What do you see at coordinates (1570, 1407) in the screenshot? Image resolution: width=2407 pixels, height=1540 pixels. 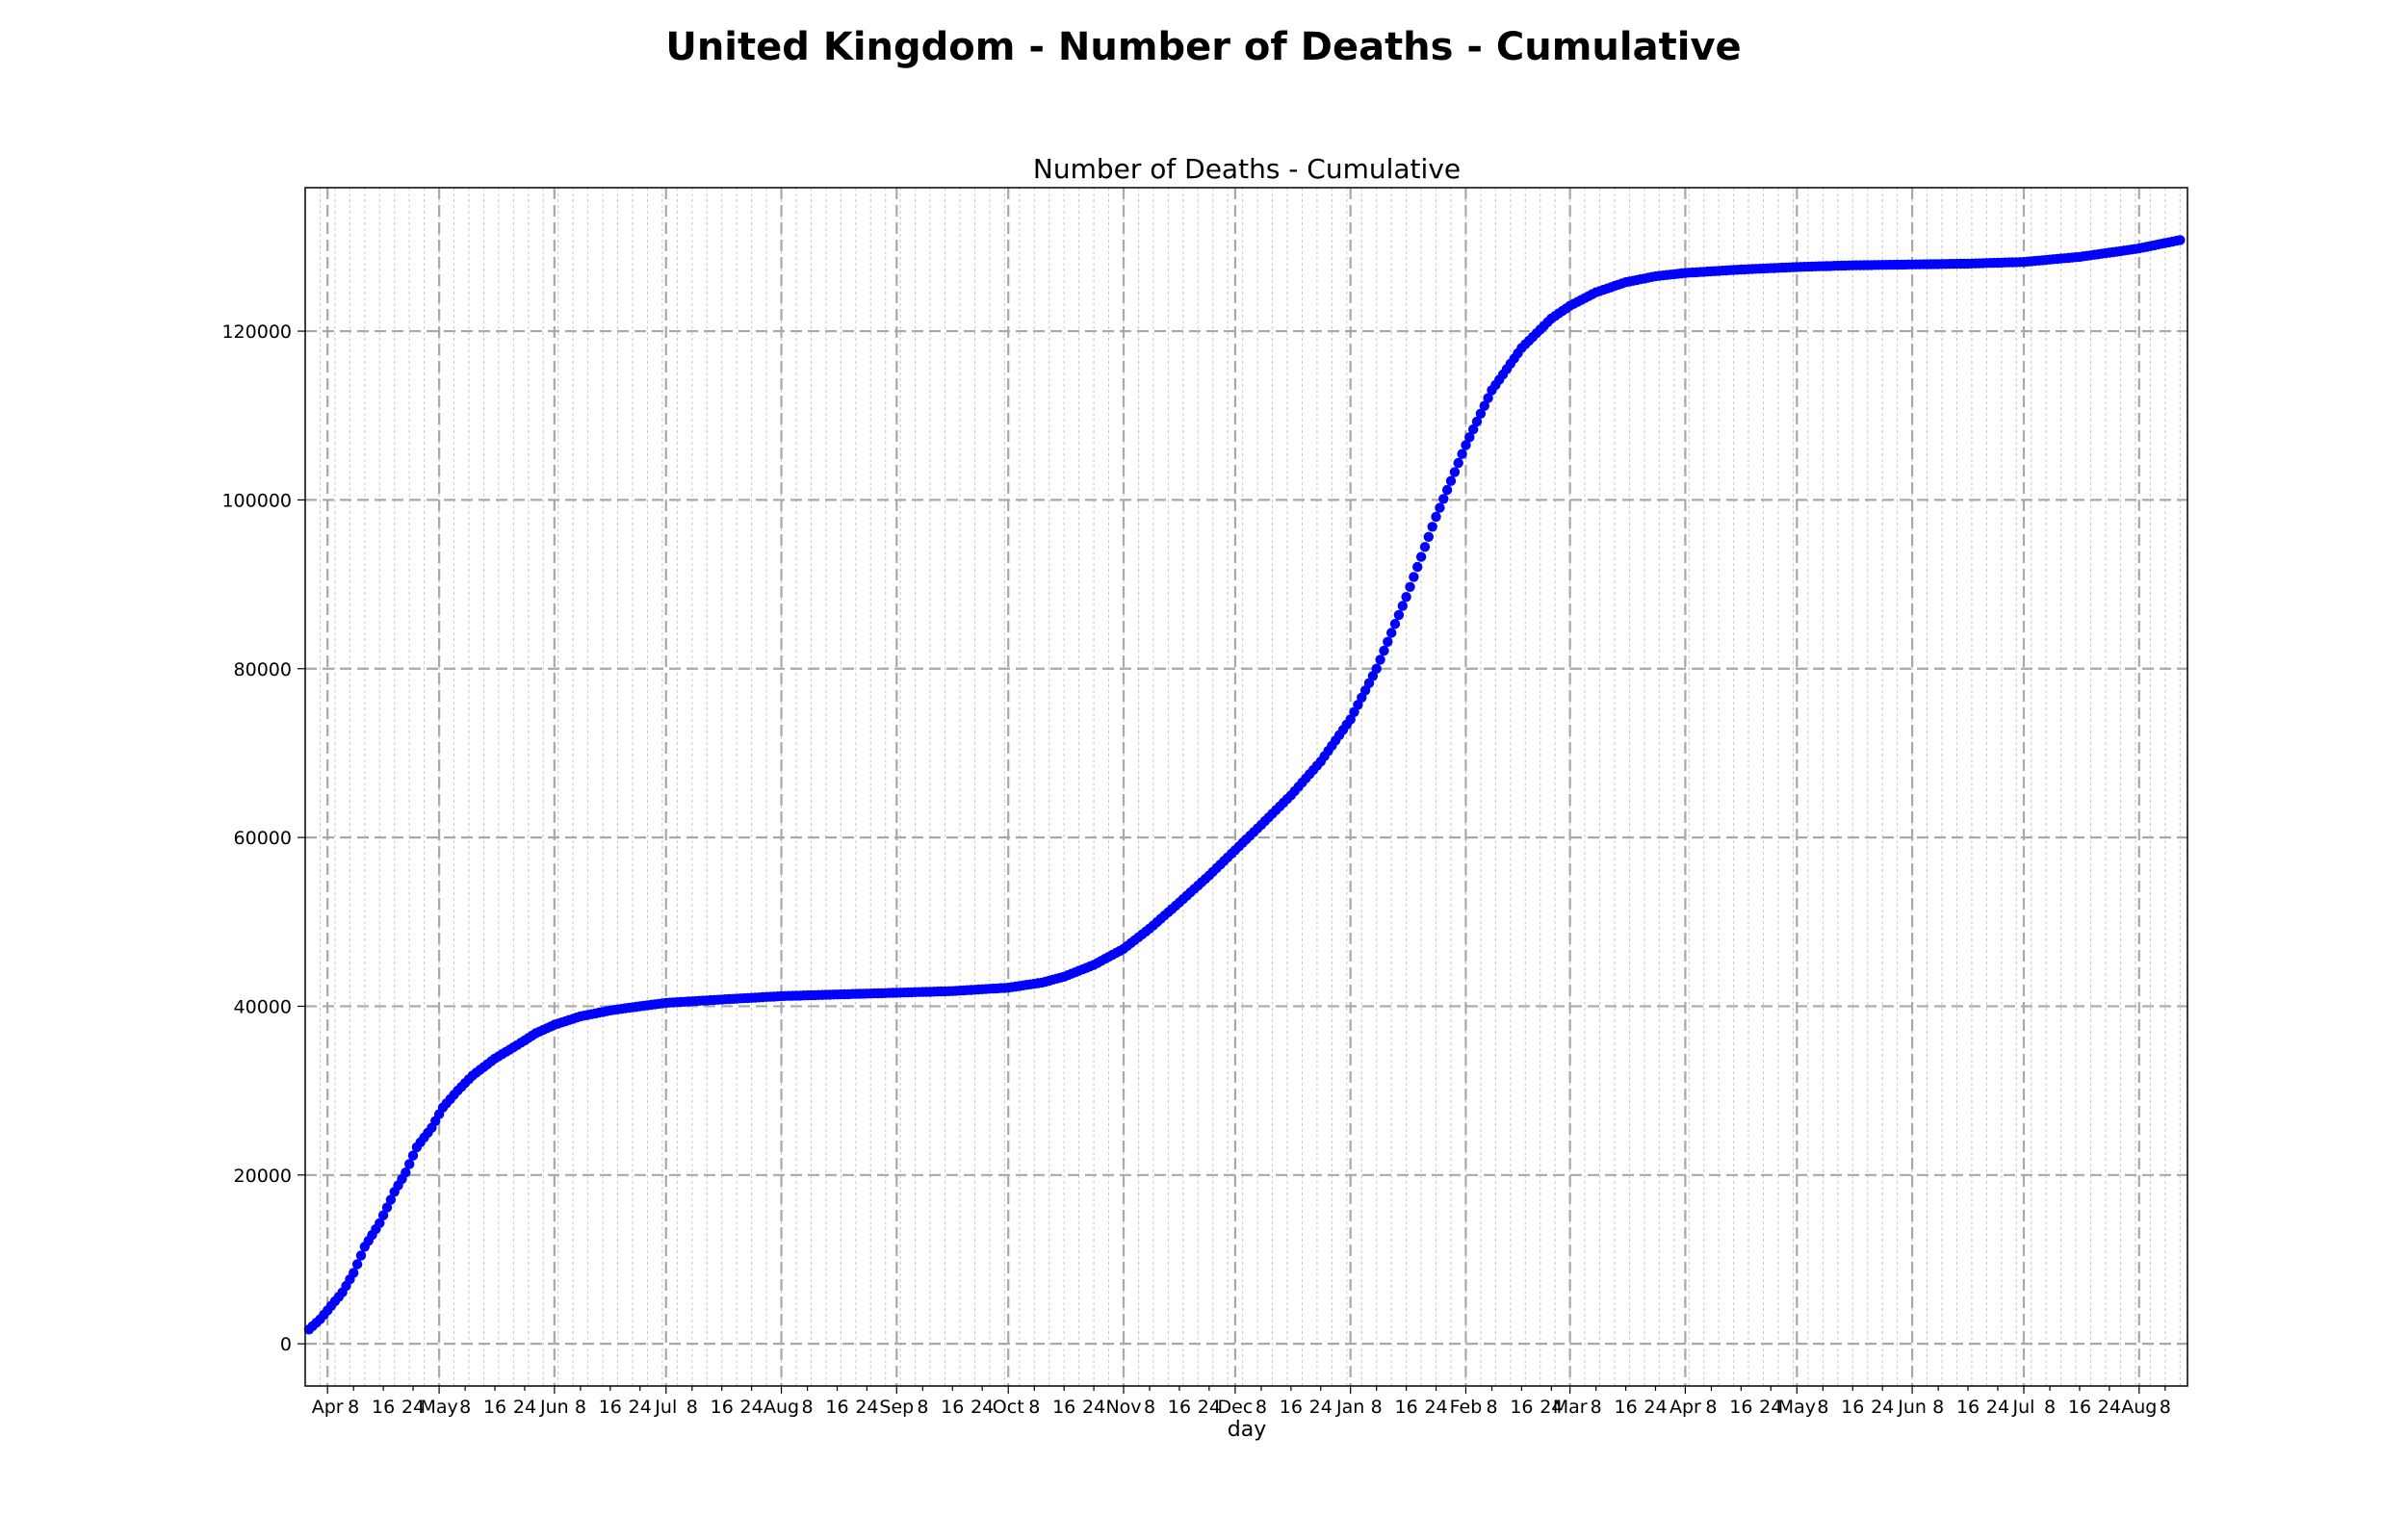 I see `x-tick-label: Mar` at bounding box center [1570, 1407].